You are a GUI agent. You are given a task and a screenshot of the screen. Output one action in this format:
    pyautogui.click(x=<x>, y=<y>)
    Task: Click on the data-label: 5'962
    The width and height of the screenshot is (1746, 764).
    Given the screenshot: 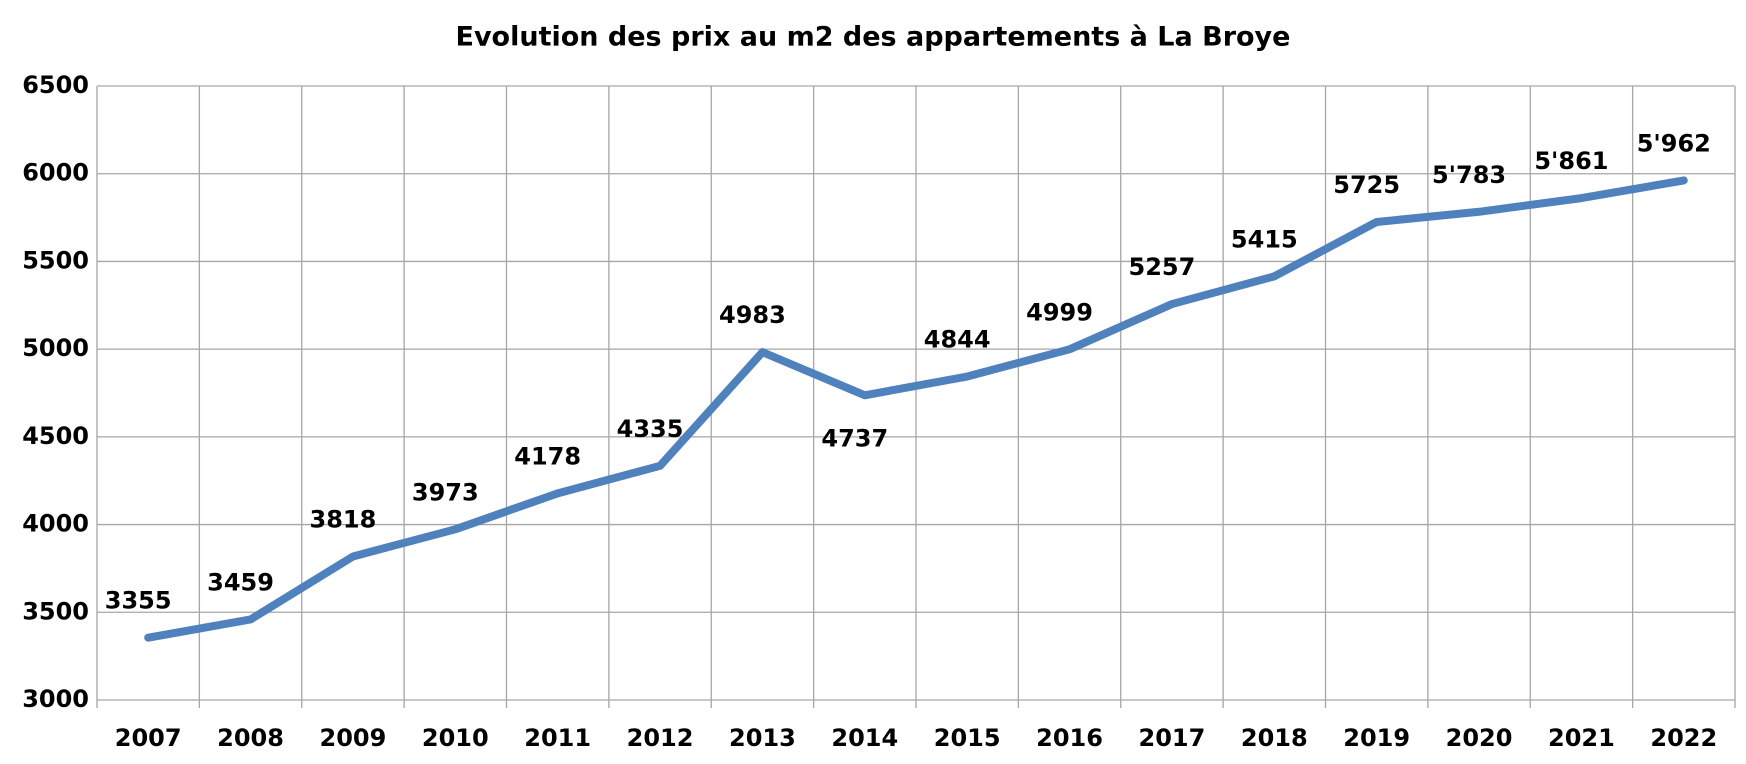 What is the action you would take?
    pyautogui.click(x=1674, y=143)
    